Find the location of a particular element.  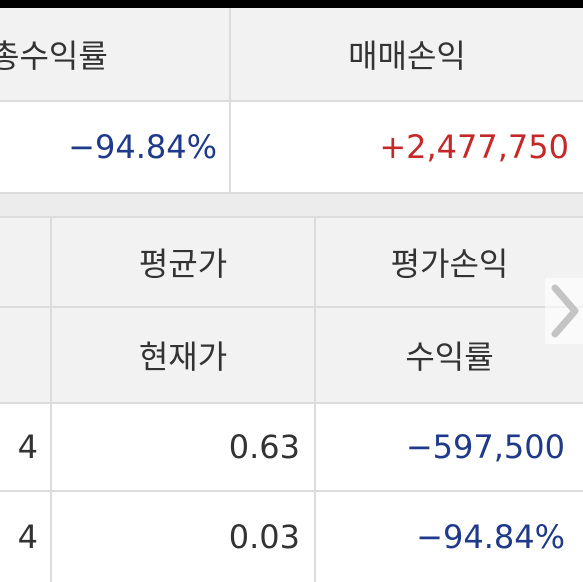

summary-total-return-value: −94.84% is located at coordinates (114, 147).